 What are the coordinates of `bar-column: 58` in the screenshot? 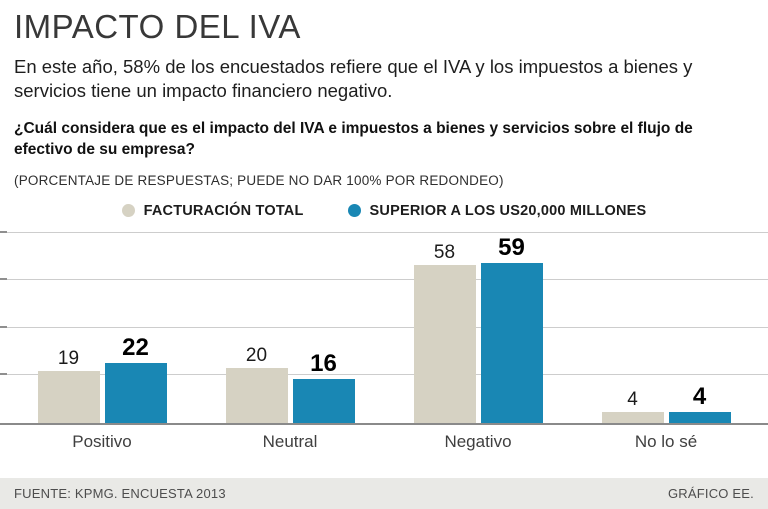 It's located at (444, 328).